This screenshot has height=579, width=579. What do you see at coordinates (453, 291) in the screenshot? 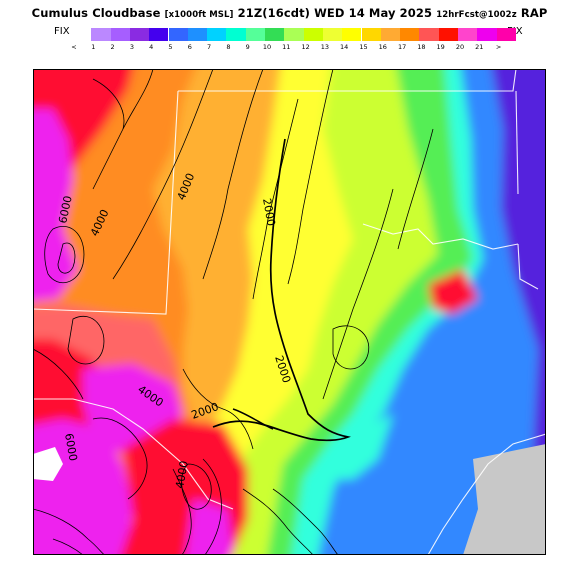
I see `field-red-spot` at bounding box center [453, 291].